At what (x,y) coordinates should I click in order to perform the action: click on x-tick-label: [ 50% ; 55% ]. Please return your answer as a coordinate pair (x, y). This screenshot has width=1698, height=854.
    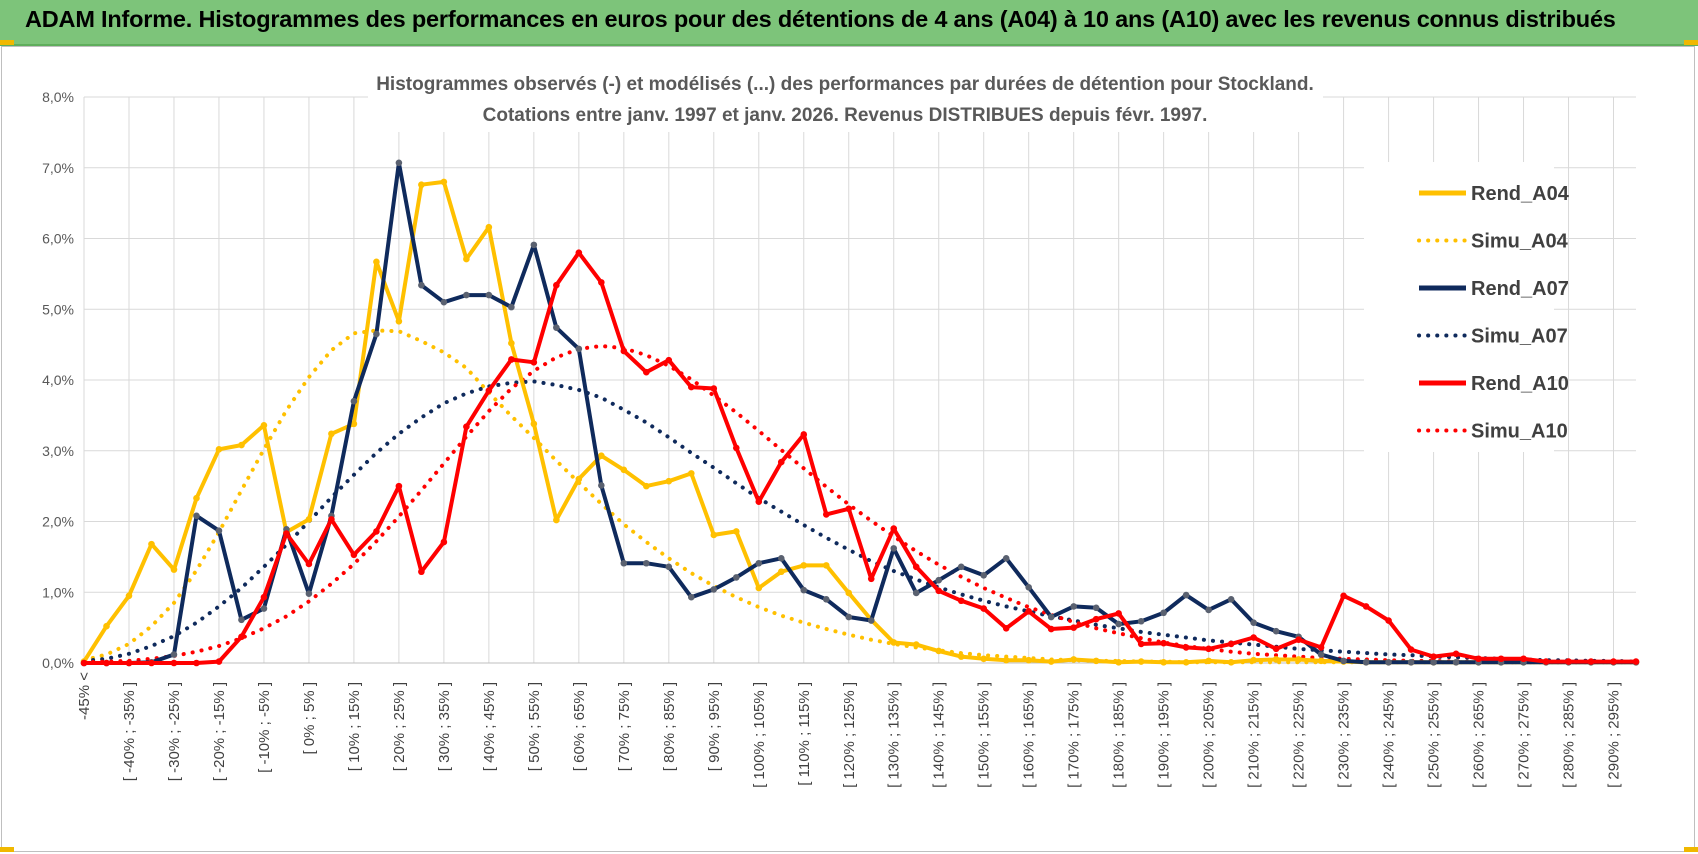
    Looking at the image, I should click on (534, 726).